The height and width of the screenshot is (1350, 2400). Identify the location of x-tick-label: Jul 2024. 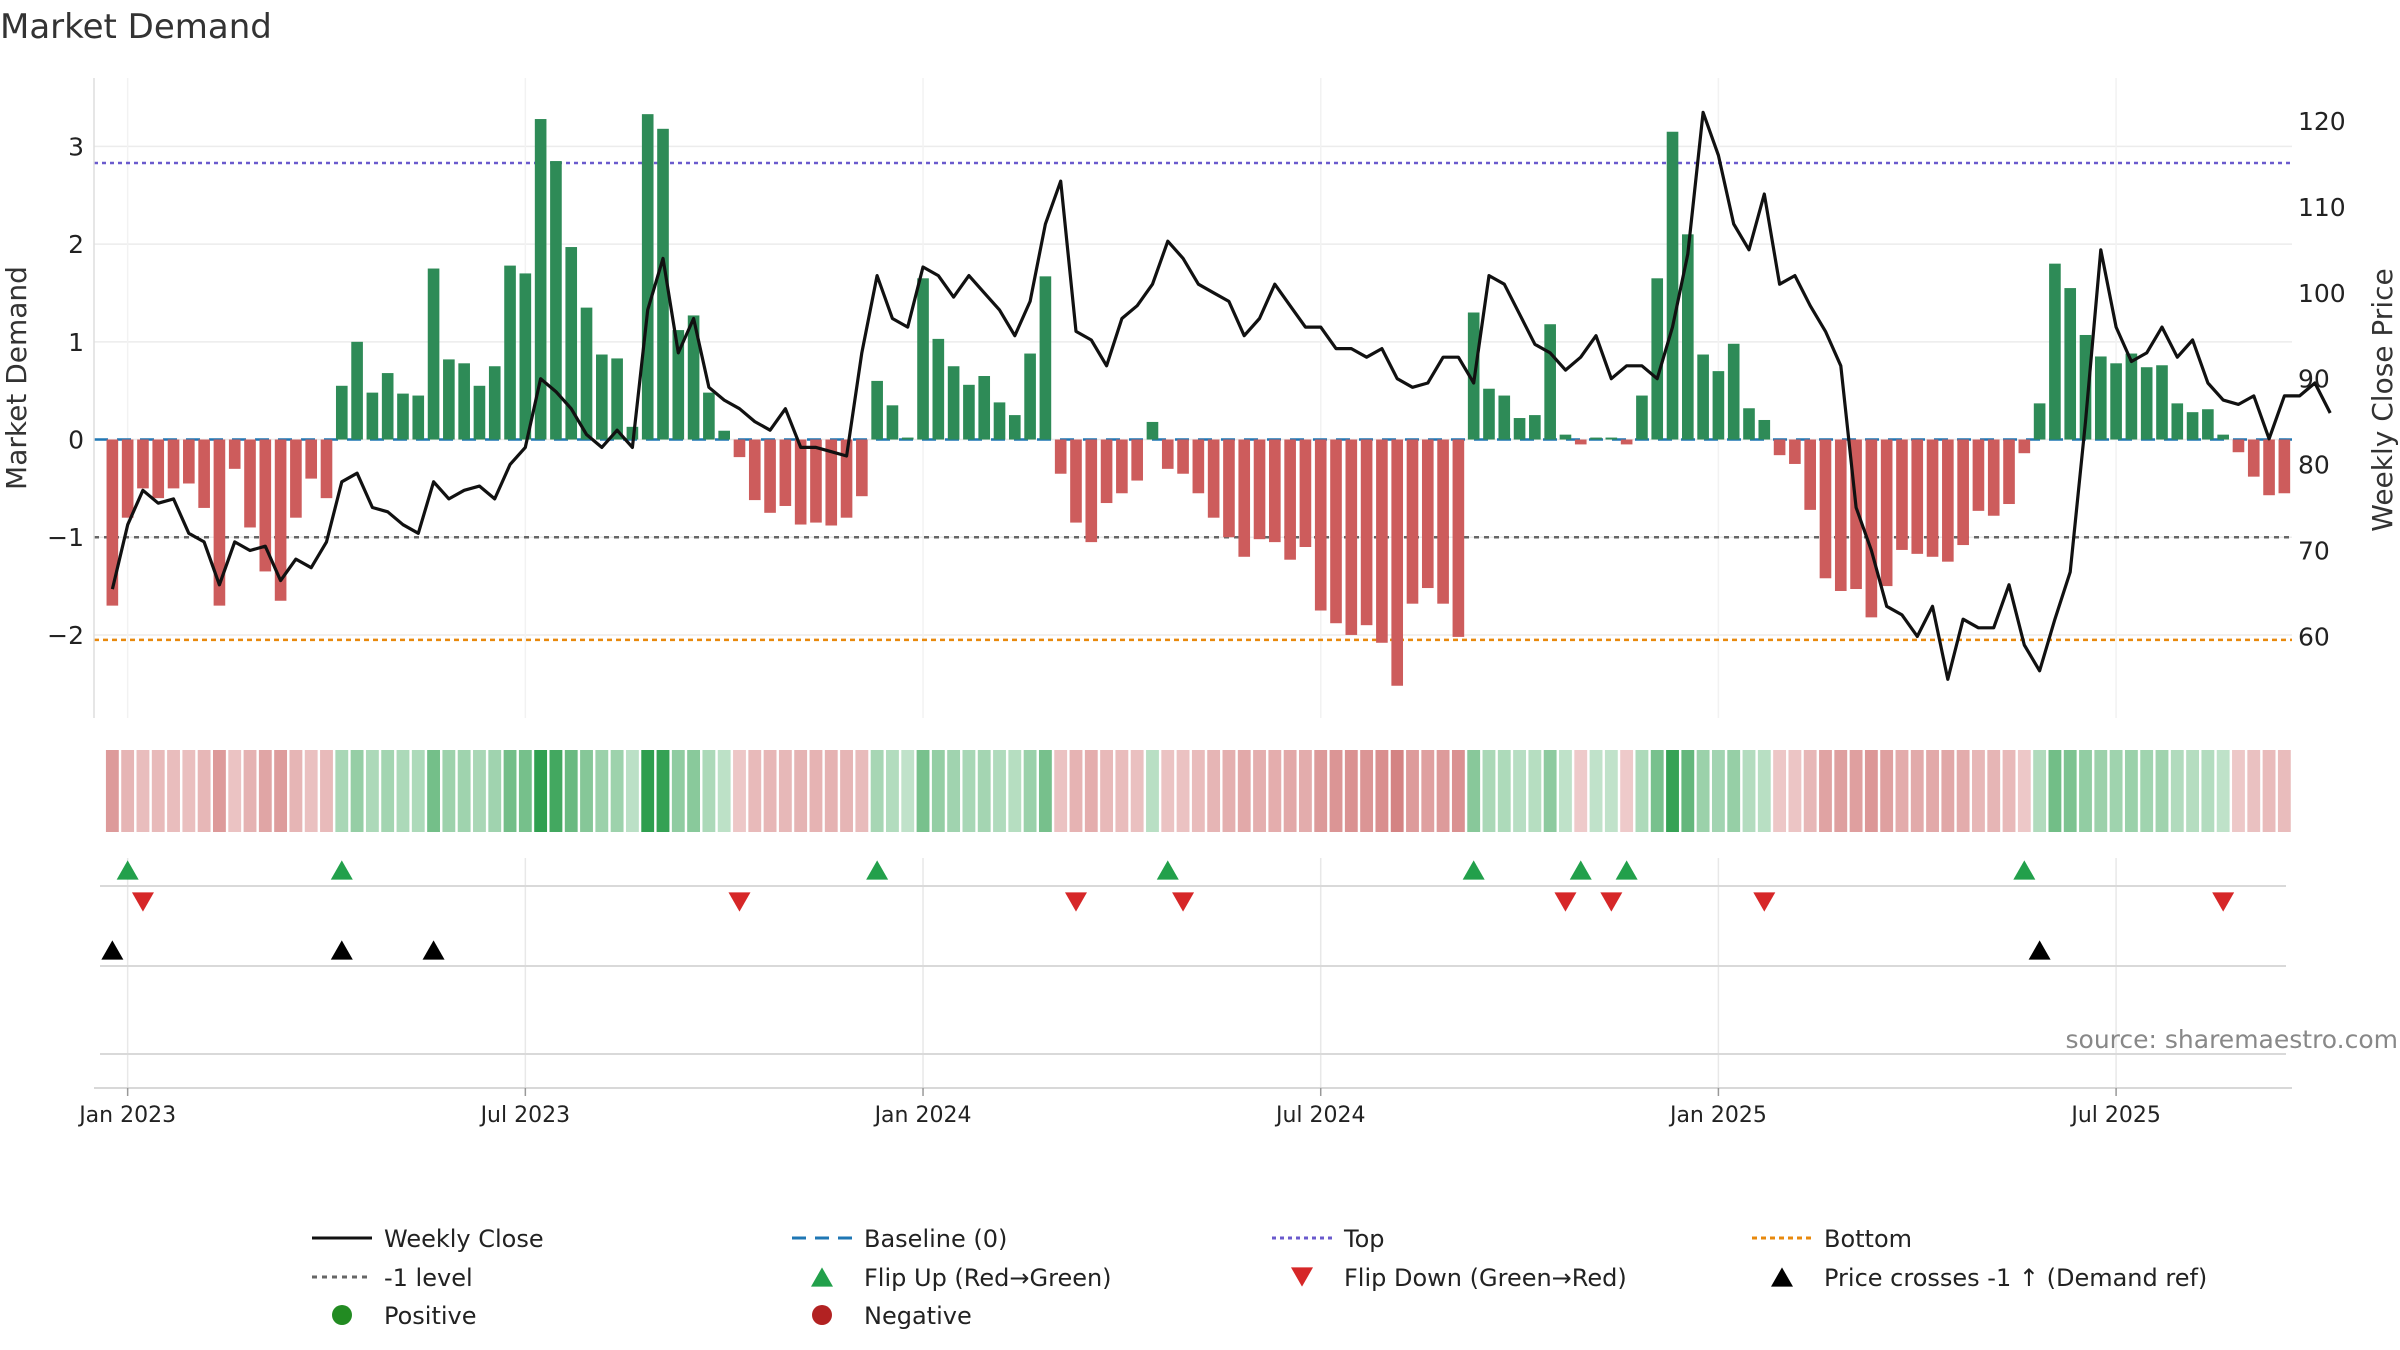
(1320, 1115).